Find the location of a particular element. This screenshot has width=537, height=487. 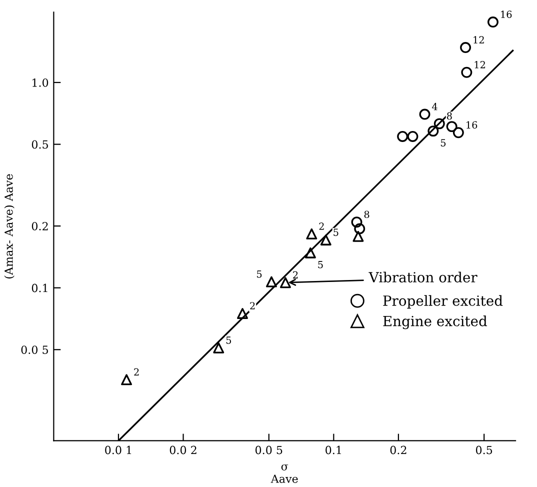

x-tick-label: 0.1 is located at coordinates (333, 450).